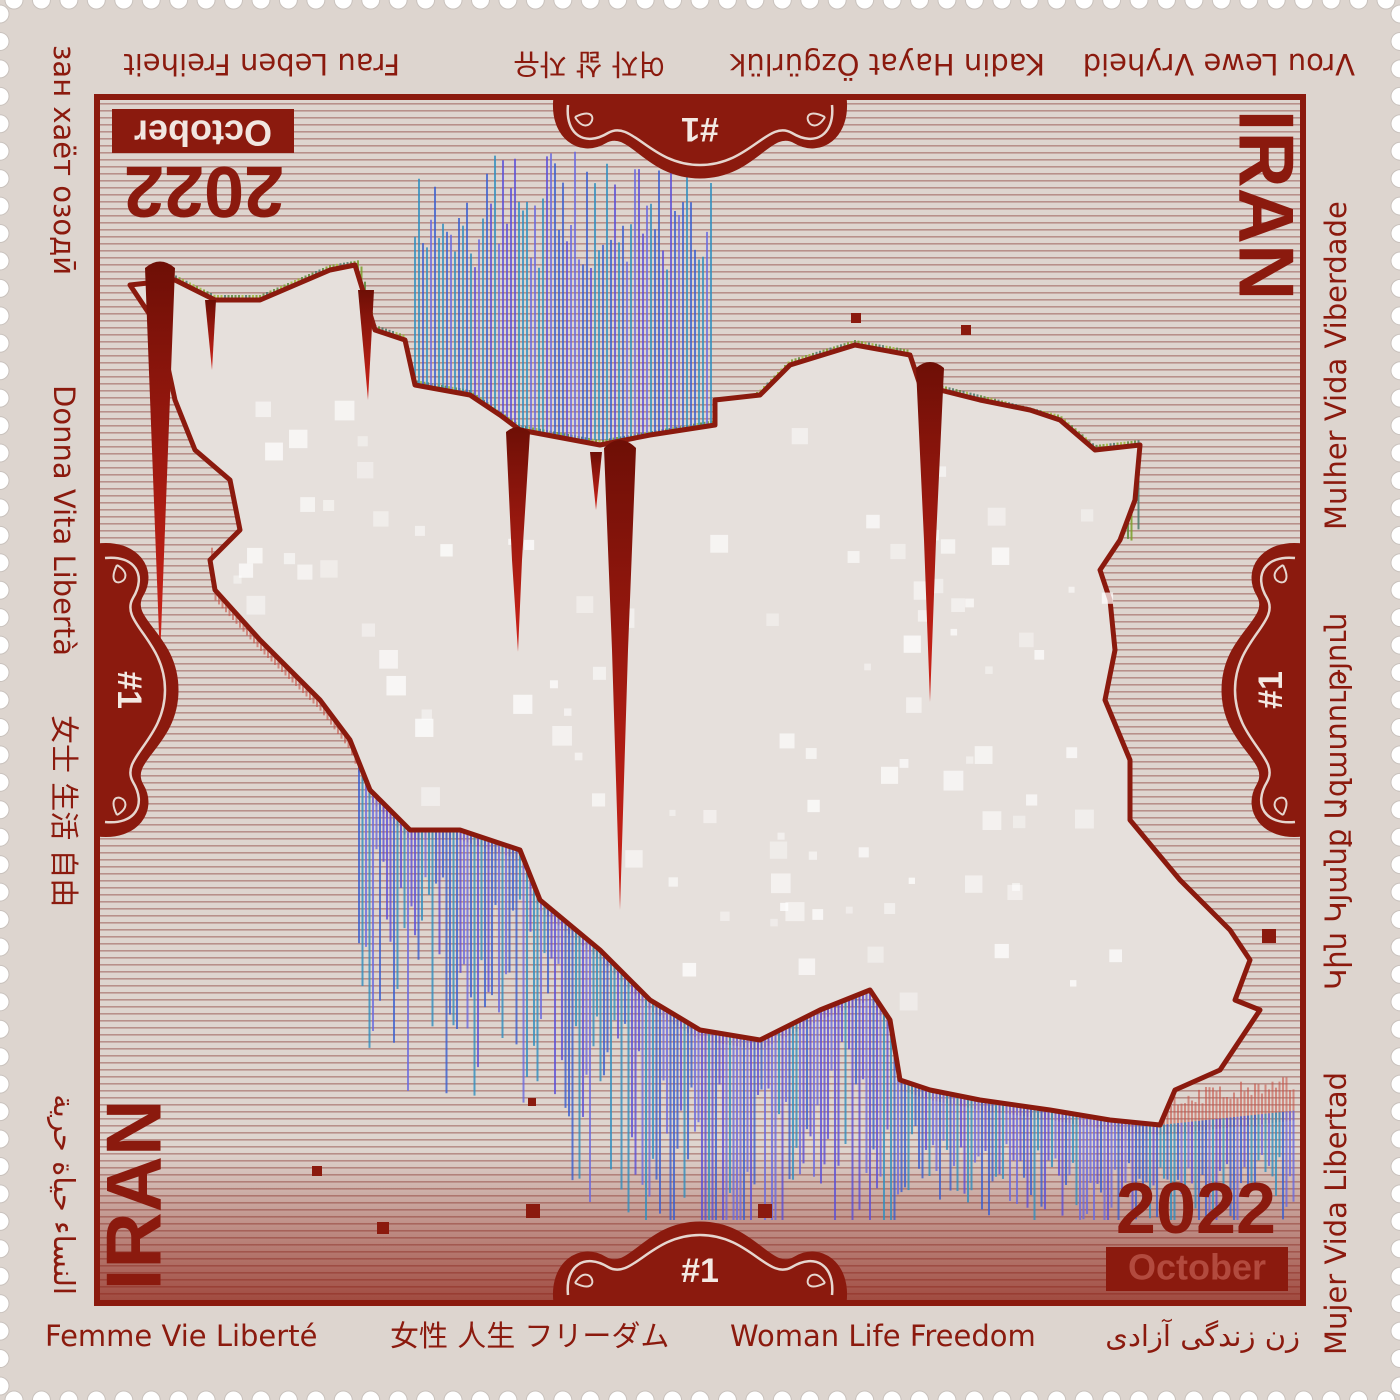 This screenshot has width=1400, height=1400. I want to click on cartouche-shape, so click(1263, 690).